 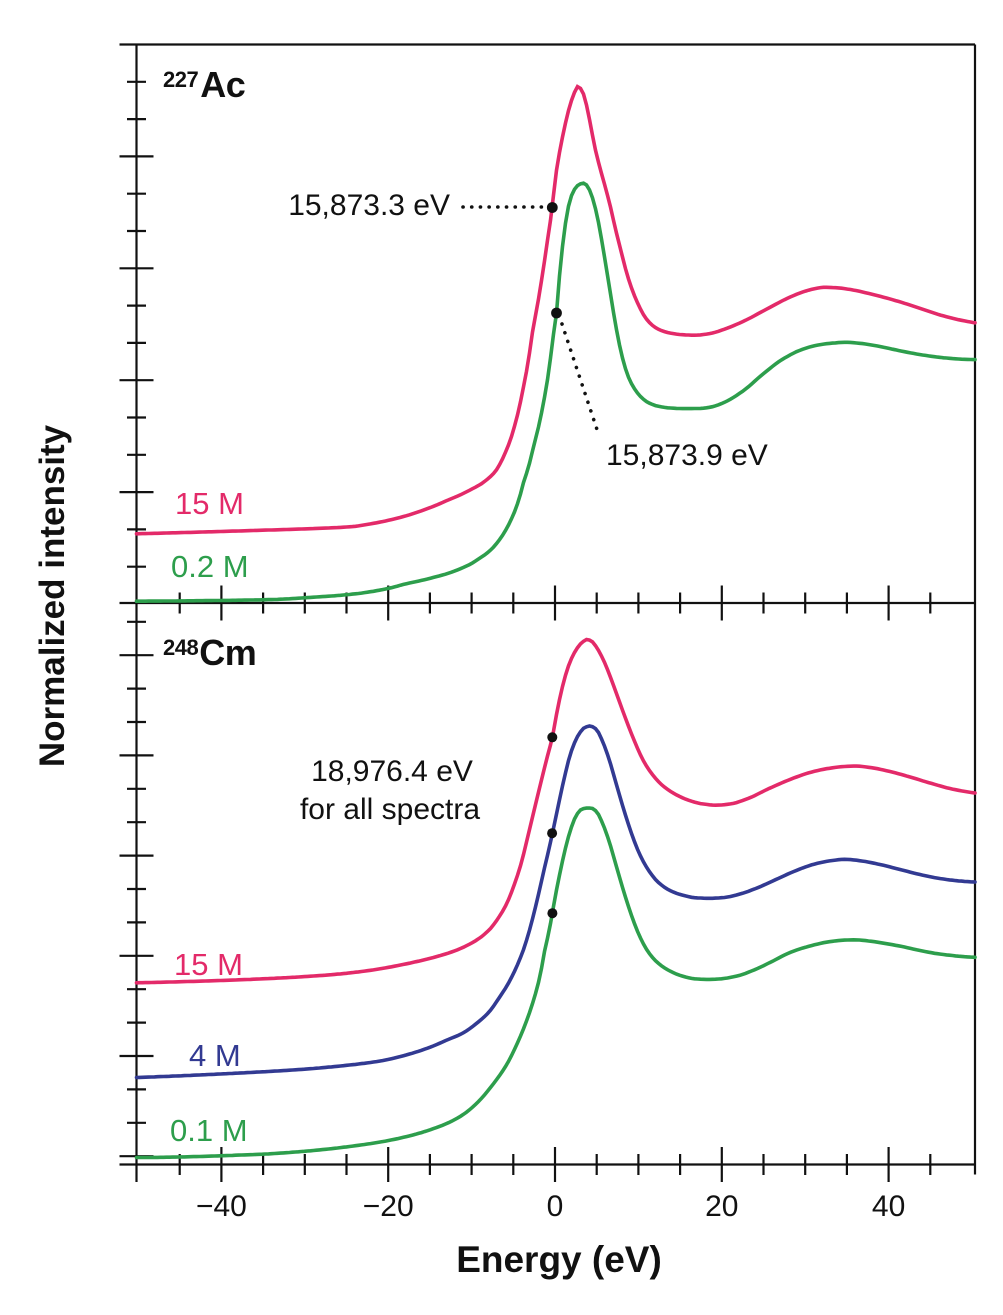 What do you see at coordinates (52, 595) in the screenshot?
I see `svg-text: Normalized intensity` at bounding box center [52, 595].